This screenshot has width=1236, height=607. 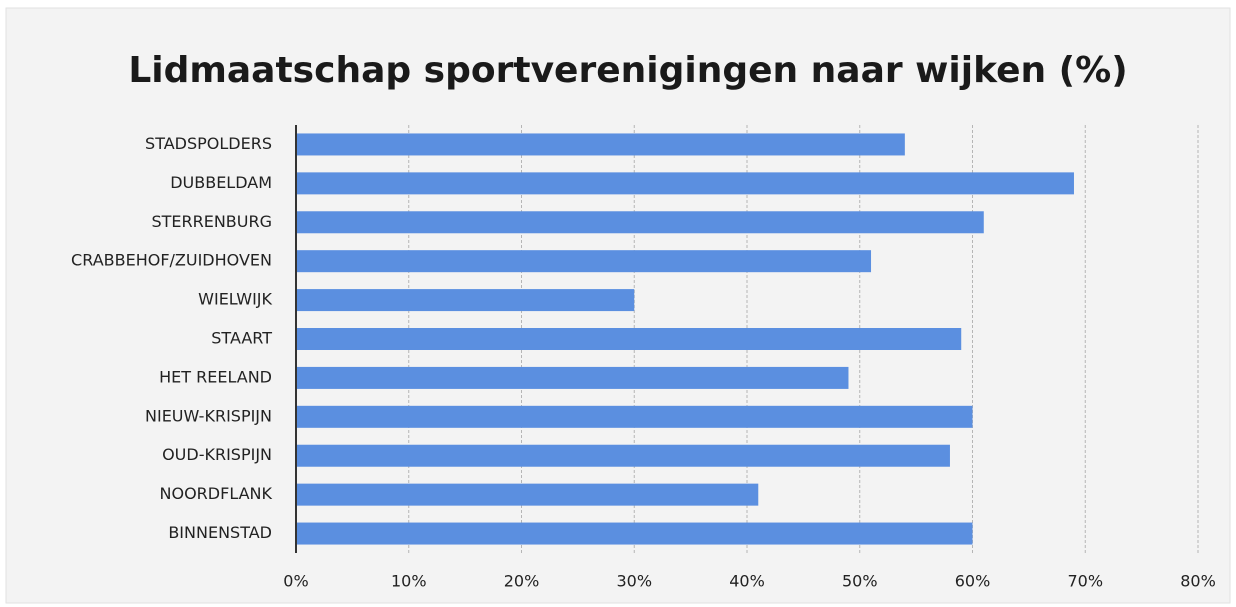 What do you see at coordinates (747, 581) in the screenshot?
I see `x-tick-label: 40%` at bounding box center [747, 581].